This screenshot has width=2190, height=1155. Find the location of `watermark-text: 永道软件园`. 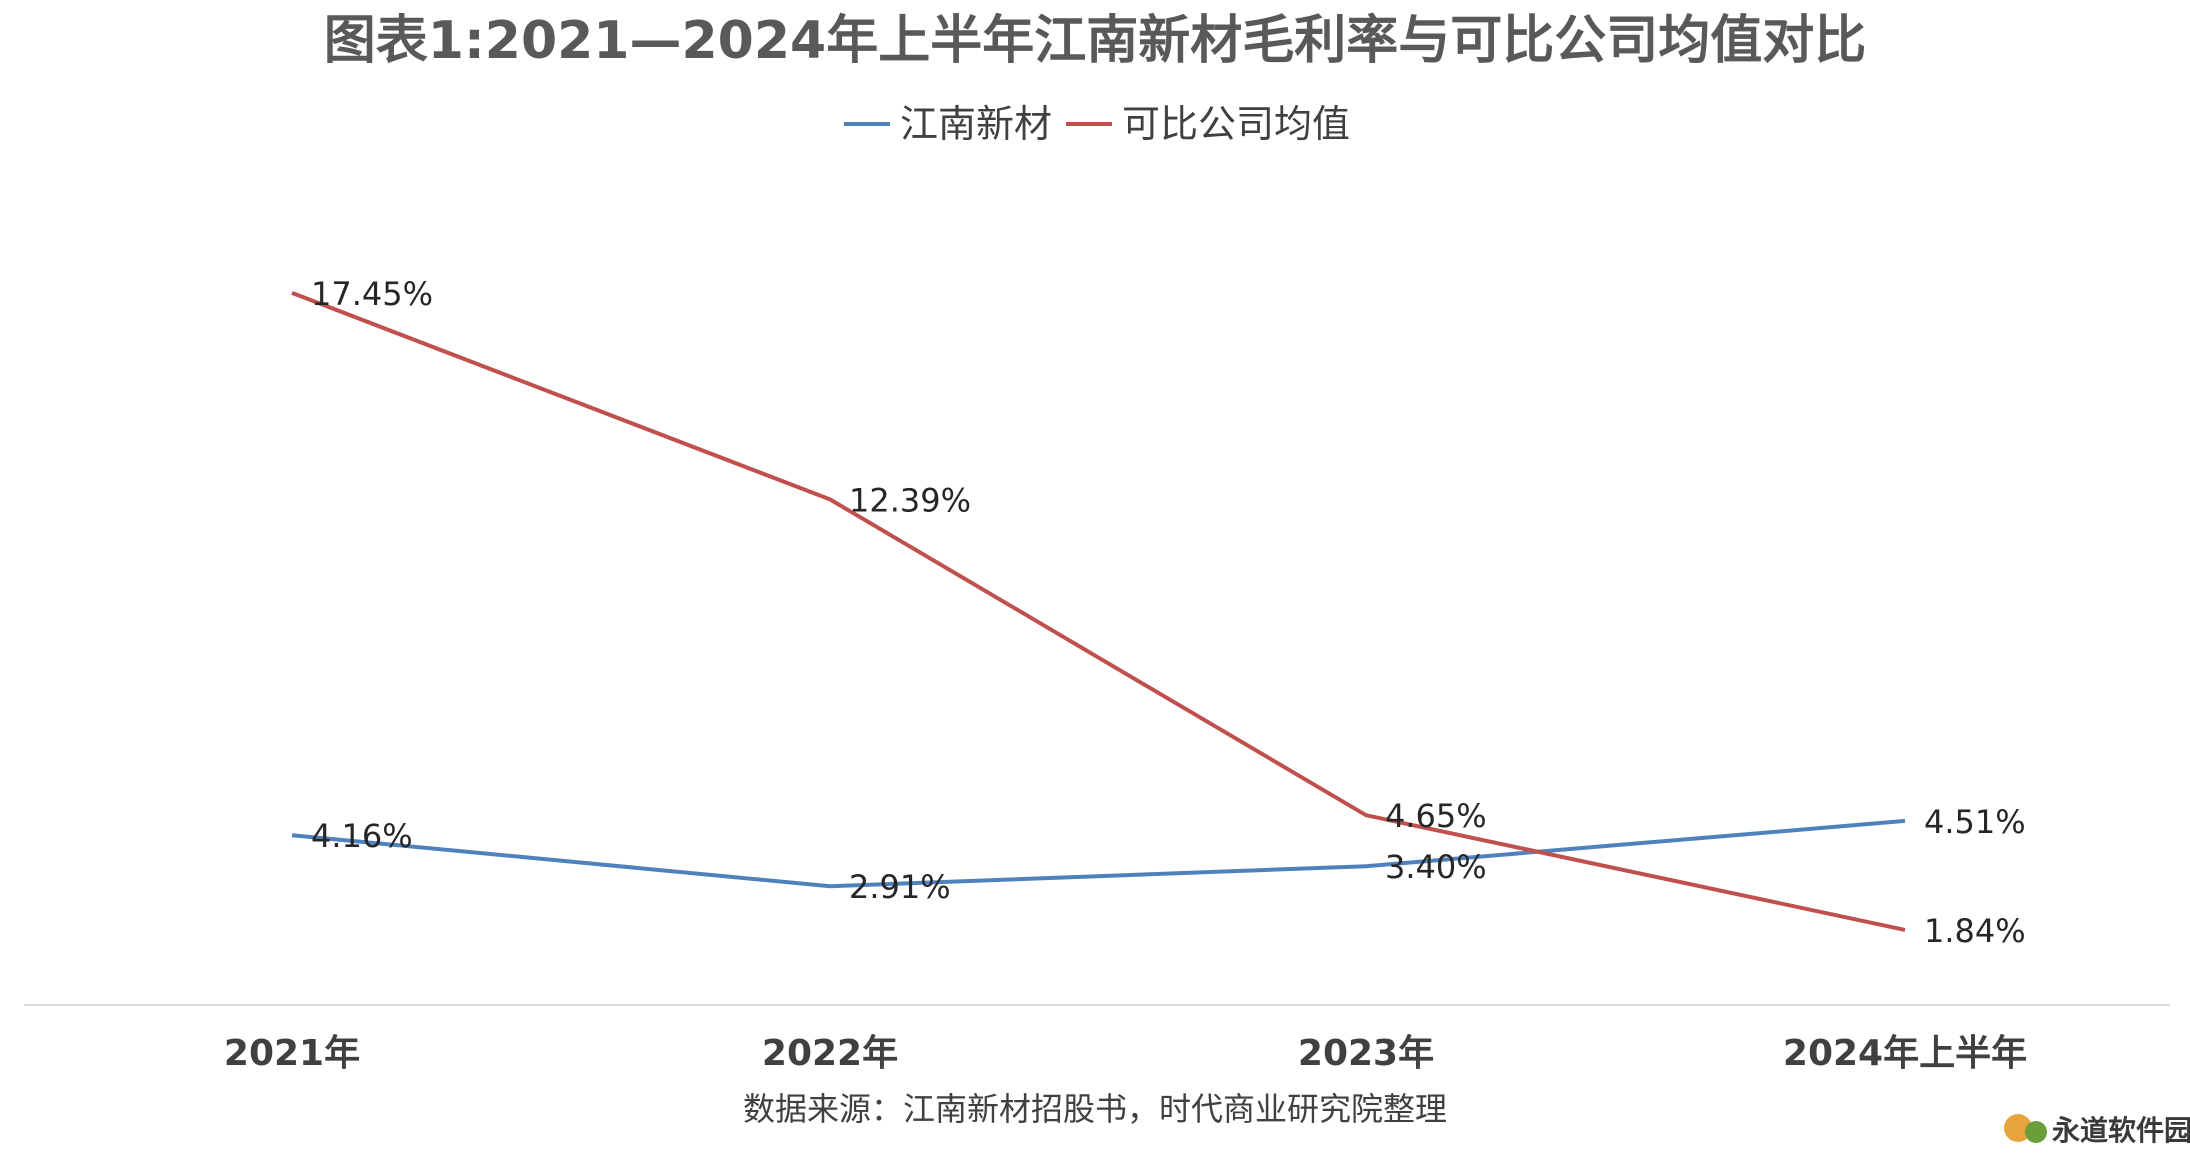

watermark-text: 永道软件园 is located at coordinates (2121, 1130).